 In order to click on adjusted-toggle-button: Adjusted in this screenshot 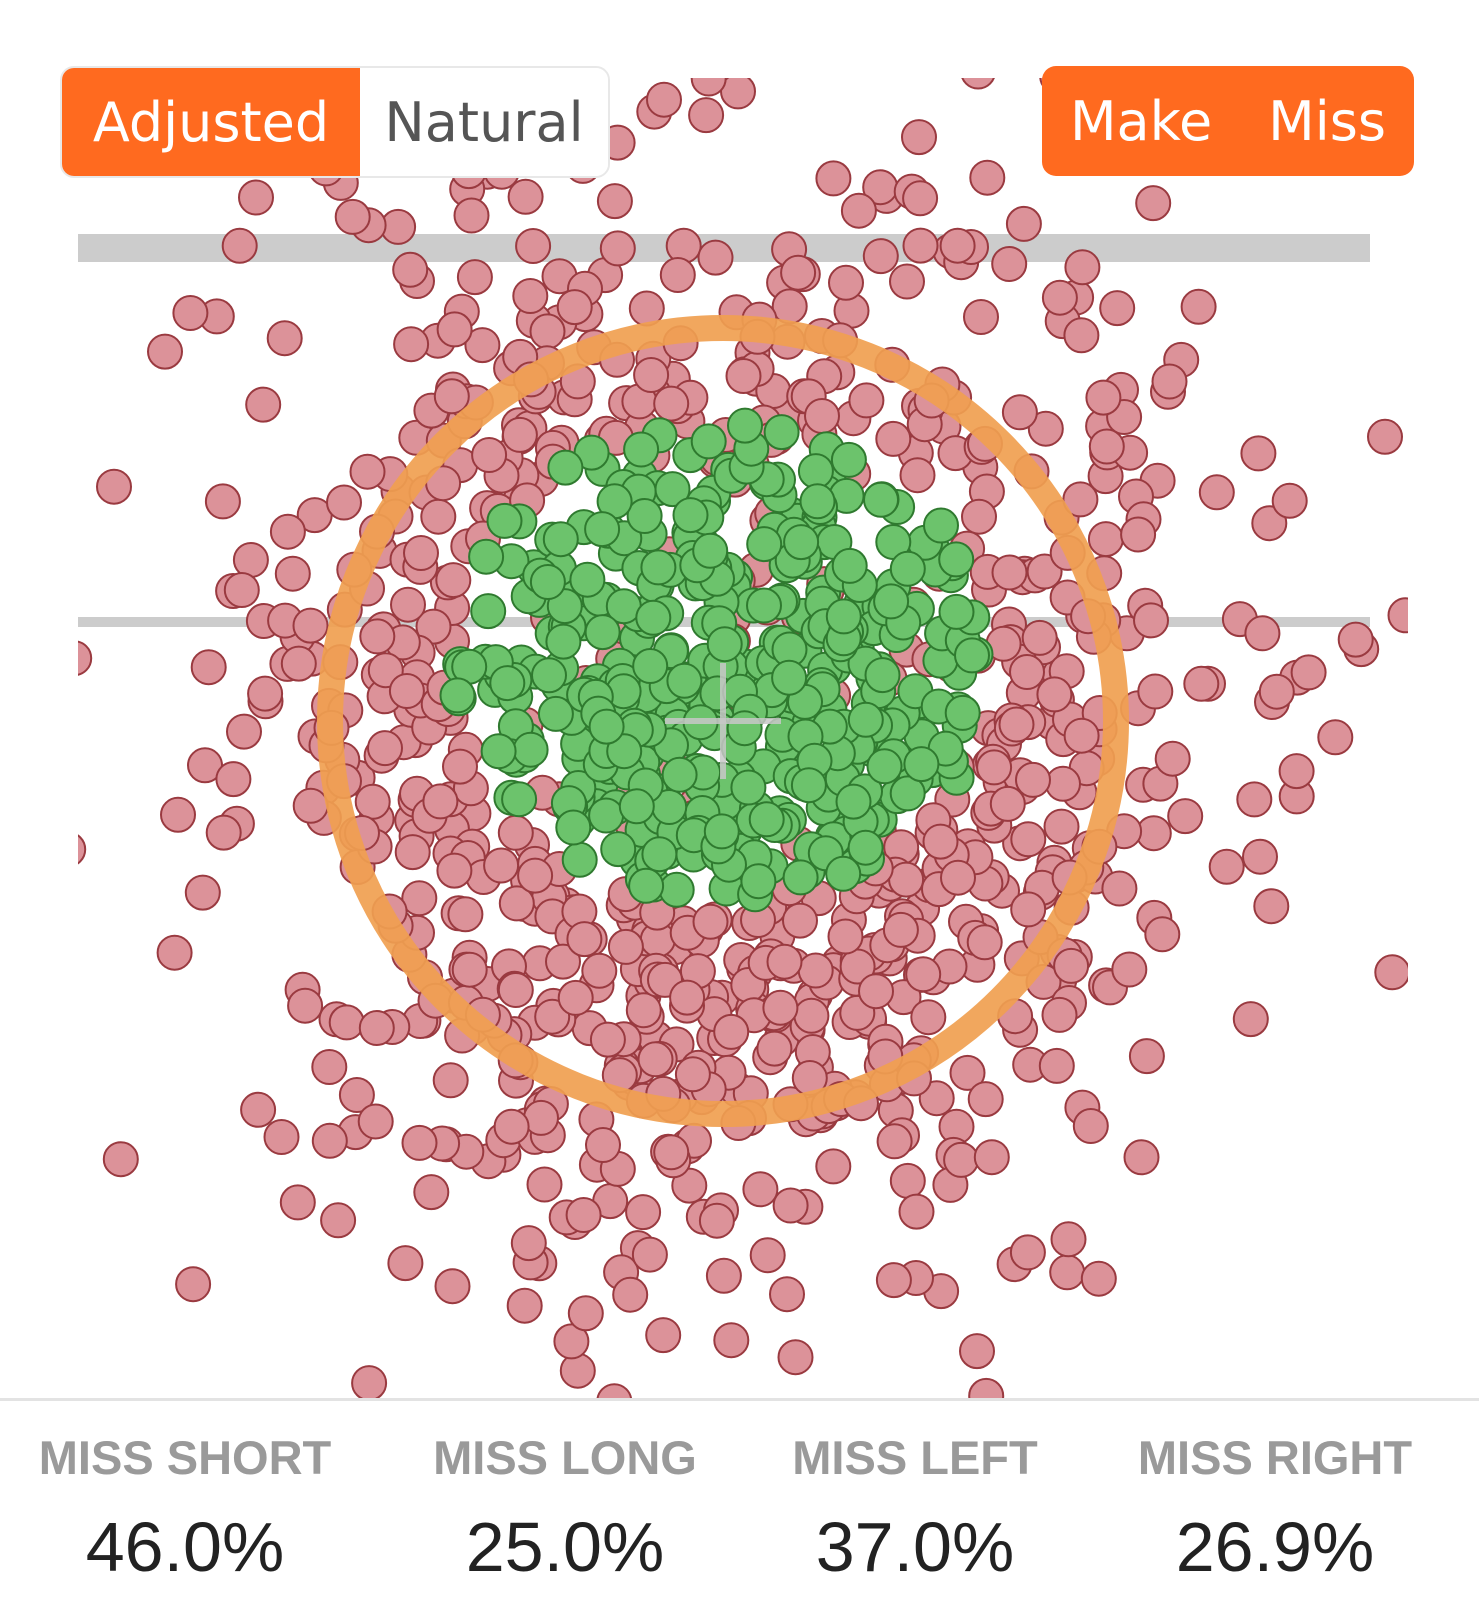, I will do `click(211, 122)`.